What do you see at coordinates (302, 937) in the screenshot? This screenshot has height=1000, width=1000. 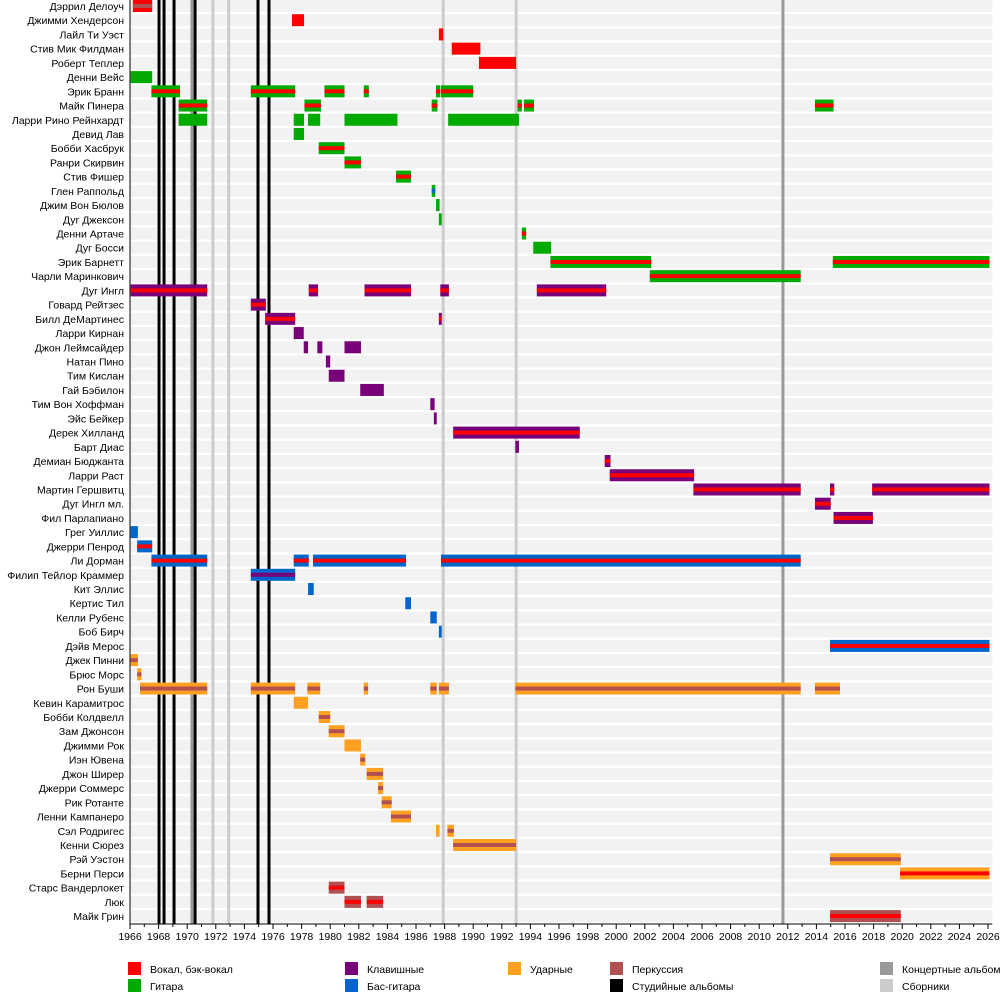 I see `x-tick-label: 1978` at bounding box center [302, 937].